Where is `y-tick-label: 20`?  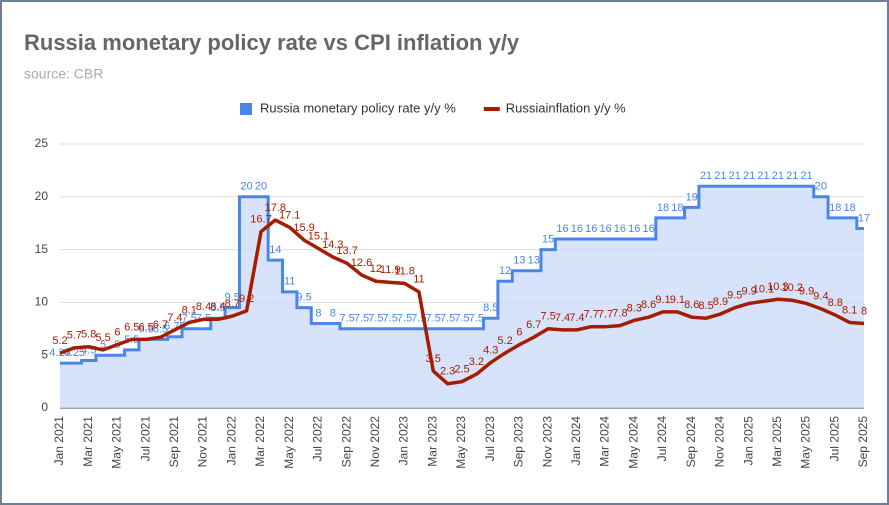
y-tick-label: 20 is located at coordinates (42, 196).